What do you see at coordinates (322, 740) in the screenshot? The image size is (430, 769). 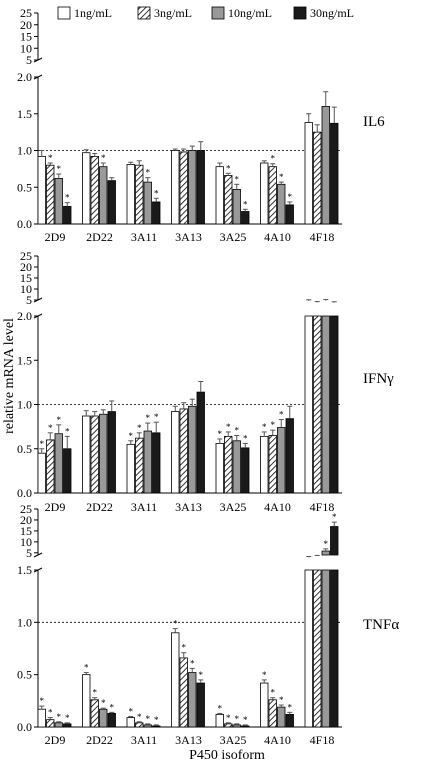 I see `category-label: 4F18` at bounding box center [322, 740].